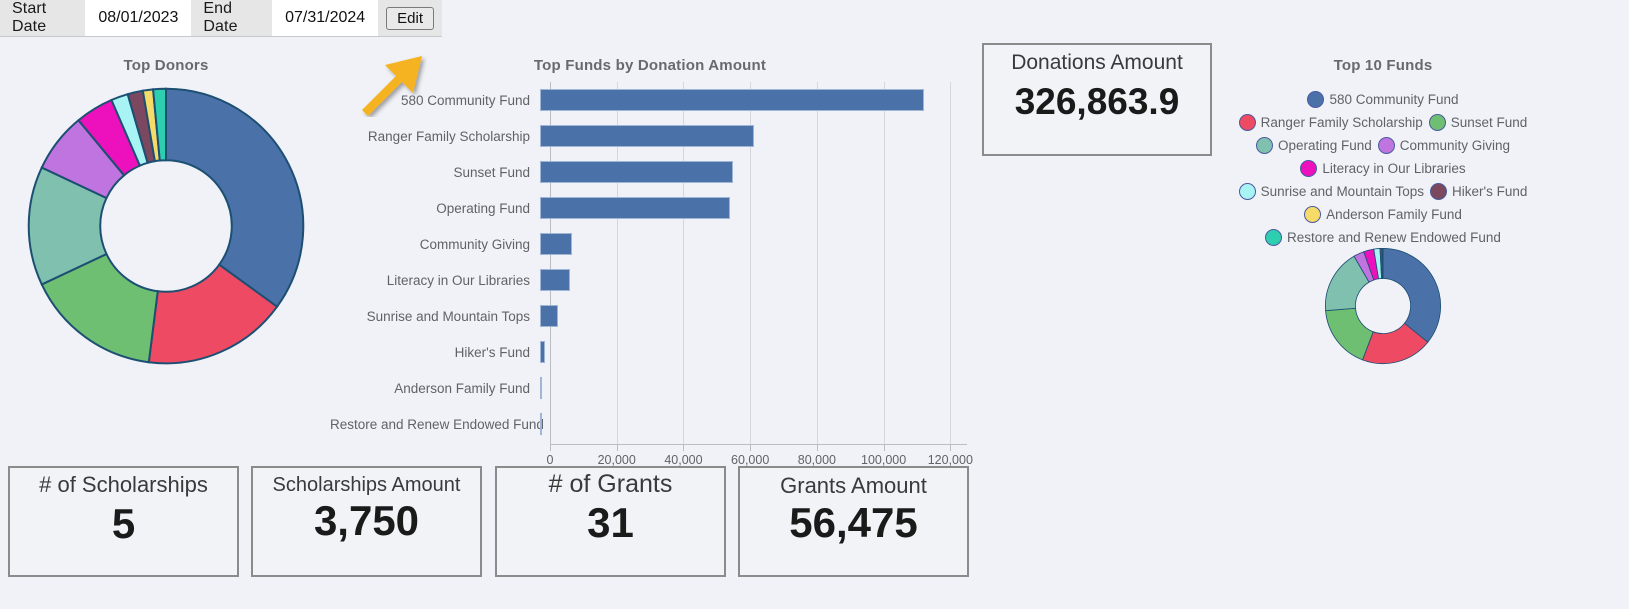  I want to click on legend-item: Operating Fund, so click(1313, 145).